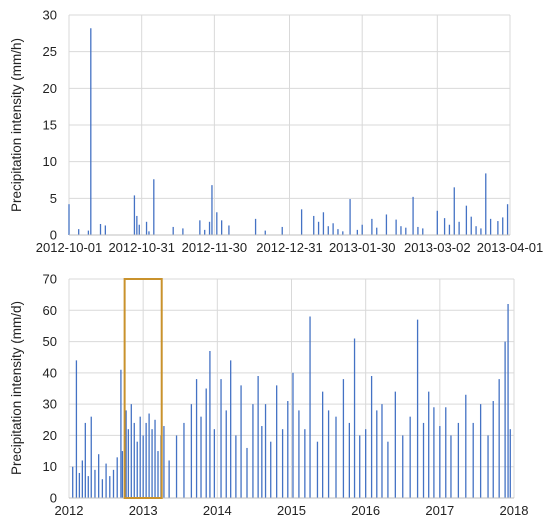 The image size is (550, 531). What do you see at coordinates (50, 389) in the screenshot?
I see `y-ticks-daily: 0 10 20 30 40 50 60 70` at bounding box center [50, 389].